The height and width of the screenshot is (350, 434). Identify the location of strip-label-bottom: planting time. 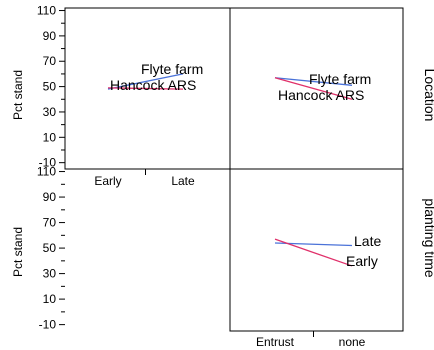
(428, 238).